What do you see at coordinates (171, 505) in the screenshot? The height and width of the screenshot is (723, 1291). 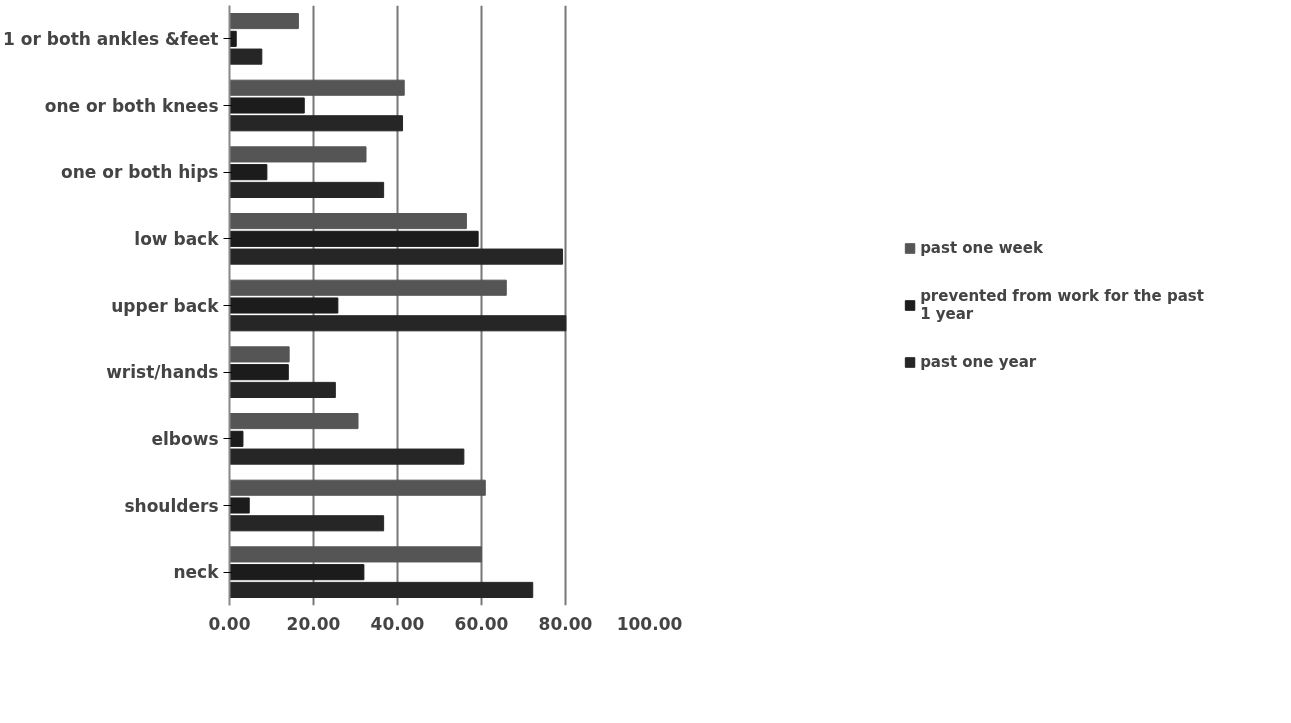 I see `y-tick-label: shoulders` at bounding box center [171, 505].